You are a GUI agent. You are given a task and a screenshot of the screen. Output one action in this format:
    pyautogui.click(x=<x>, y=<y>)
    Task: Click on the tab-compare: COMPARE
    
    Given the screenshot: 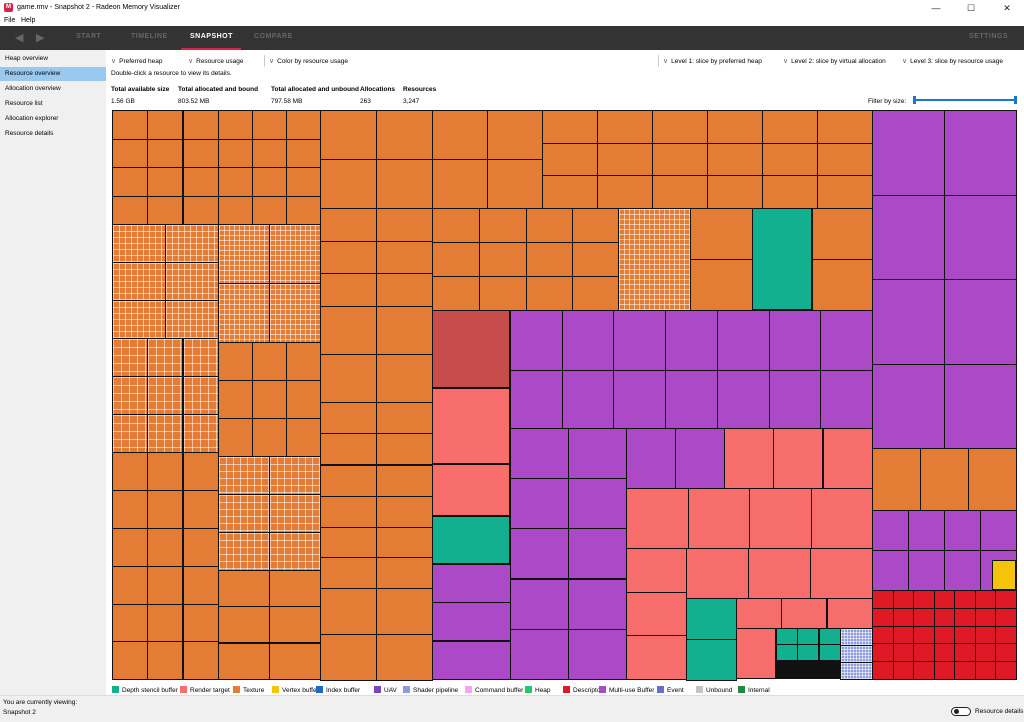 What is the action you would take?
    pyautogui.click(x=273, y=36)
    